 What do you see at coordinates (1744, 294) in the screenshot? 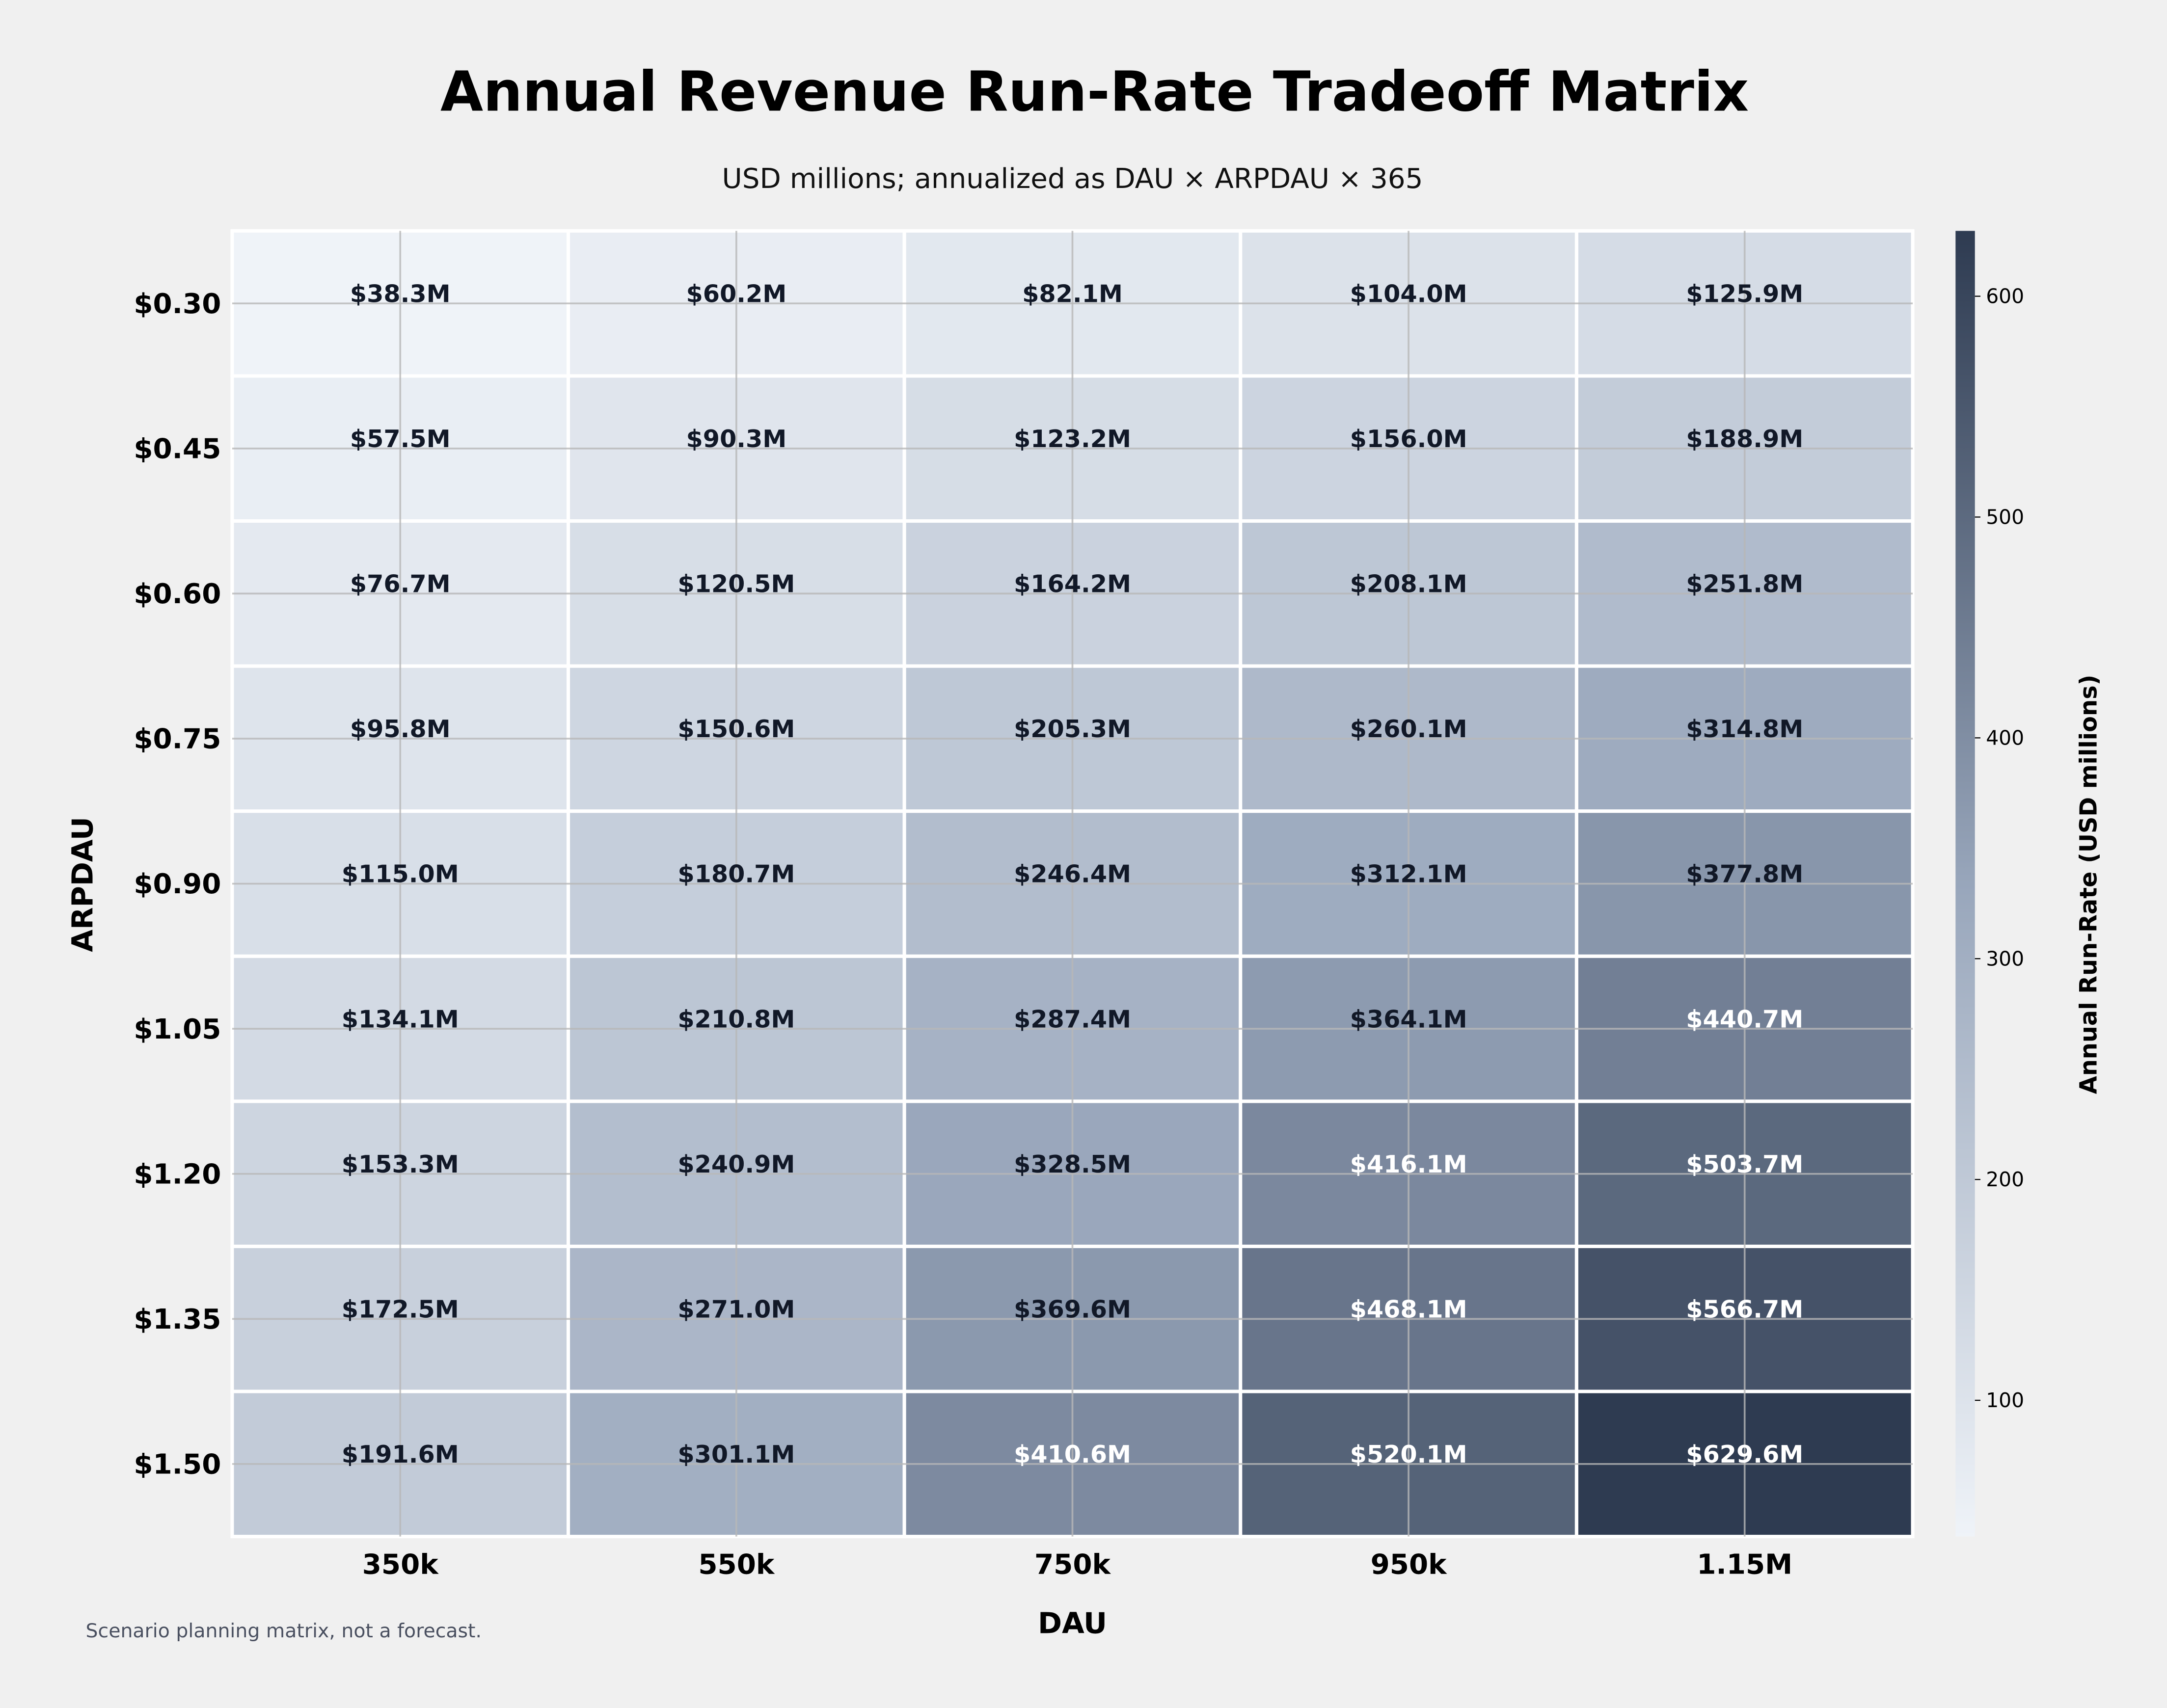
I see `cell-value-label: $125.9M` at bounding box center [1744, 294].